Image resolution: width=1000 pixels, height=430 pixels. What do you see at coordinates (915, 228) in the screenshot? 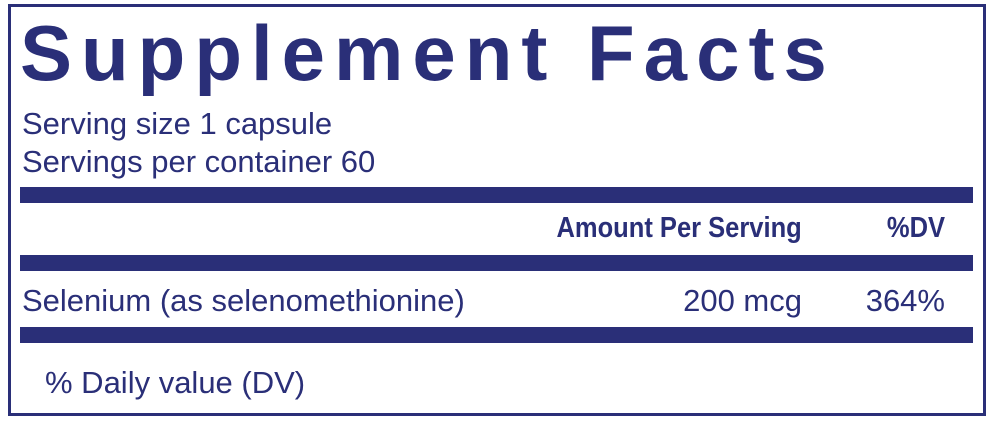
I see `header-dv: %DV` at bounding box center [915, 228].